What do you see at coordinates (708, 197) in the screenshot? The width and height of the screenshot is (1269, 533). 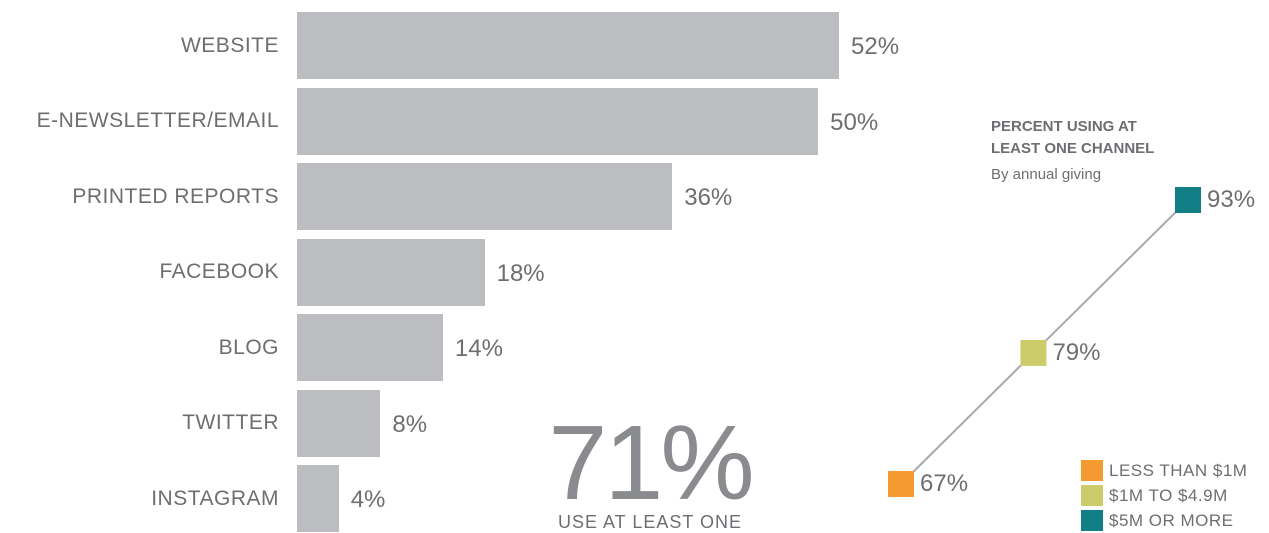 I see `bar-value-label: 36%` at bounding box center [708, 197].